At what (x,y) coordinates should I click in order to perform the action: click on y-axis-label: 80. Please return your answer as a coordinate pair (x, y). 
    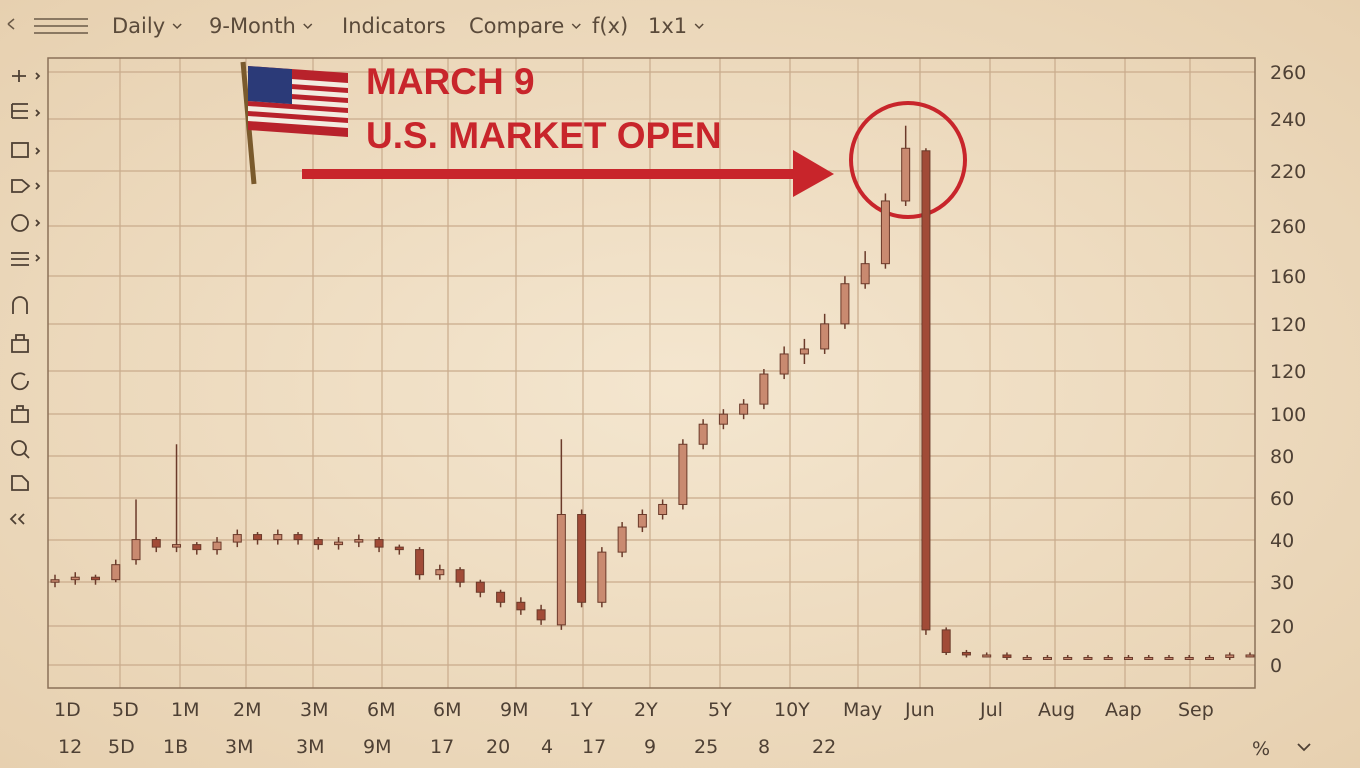
    Looking at the image, I should click on (1282, 457).